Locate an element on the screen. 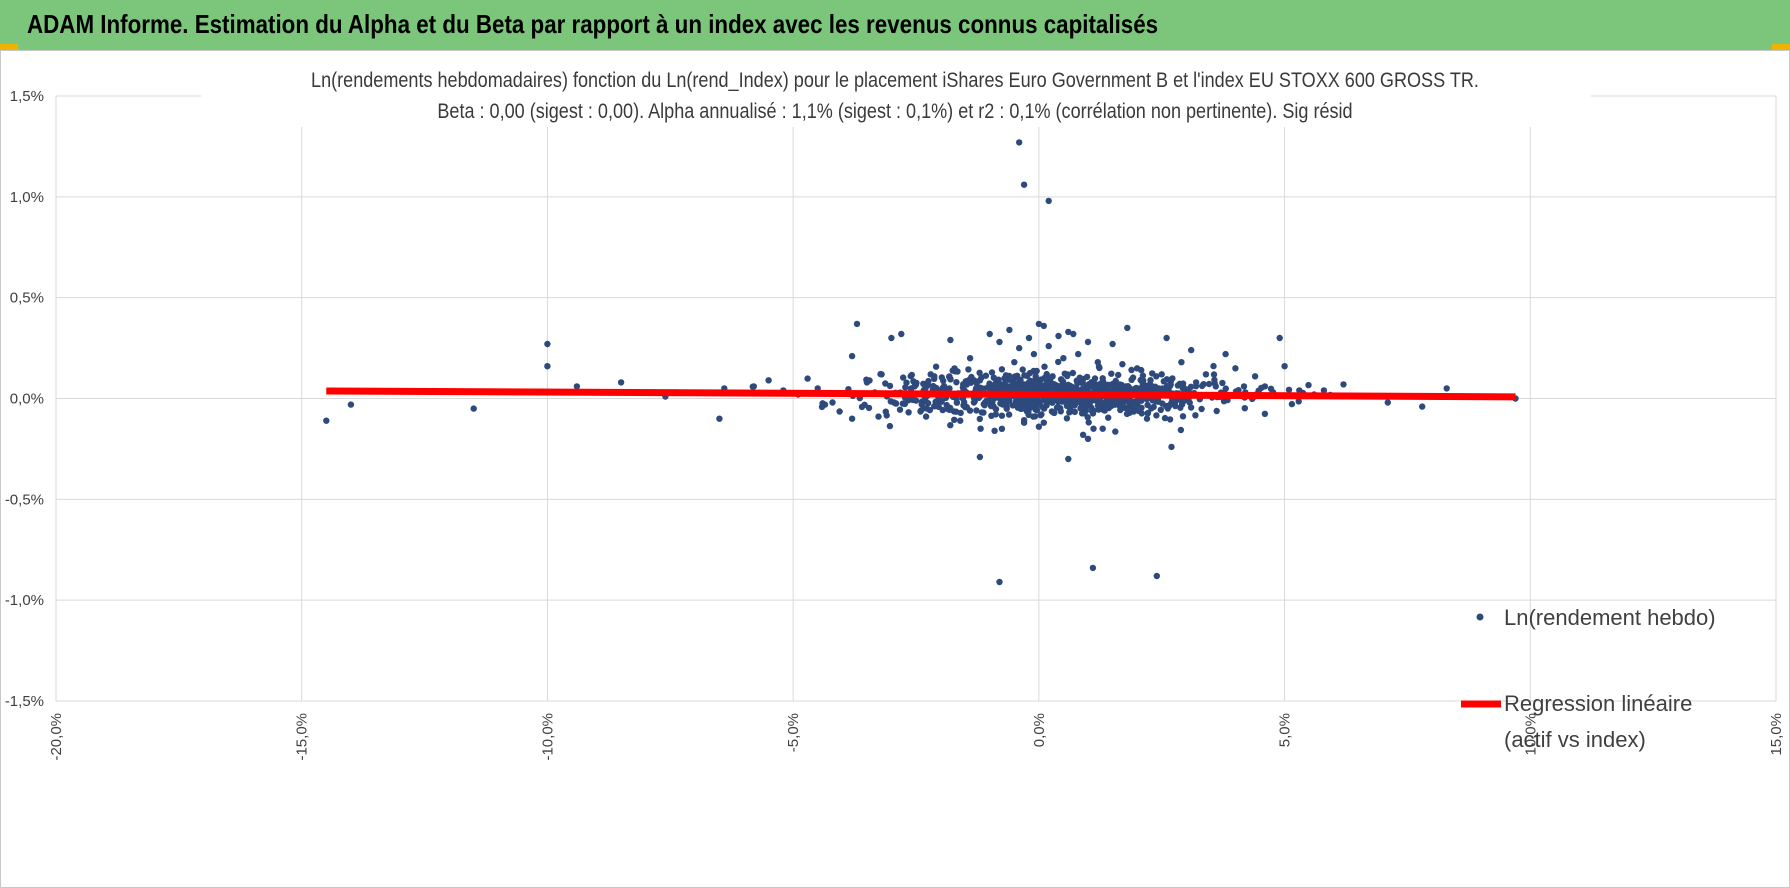  y-tick-label: 0,0% is located at coordinates (27, 399).